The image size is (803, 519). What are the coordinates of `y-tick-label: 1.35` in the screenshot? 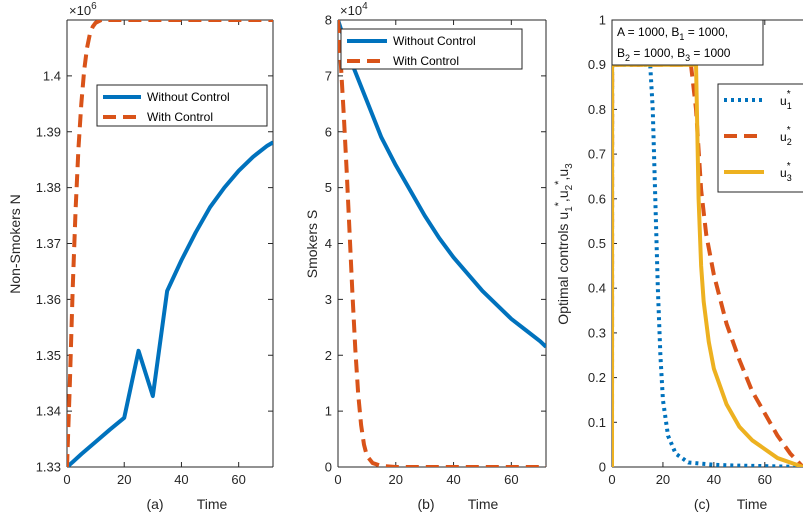 It's located at (48, 355).